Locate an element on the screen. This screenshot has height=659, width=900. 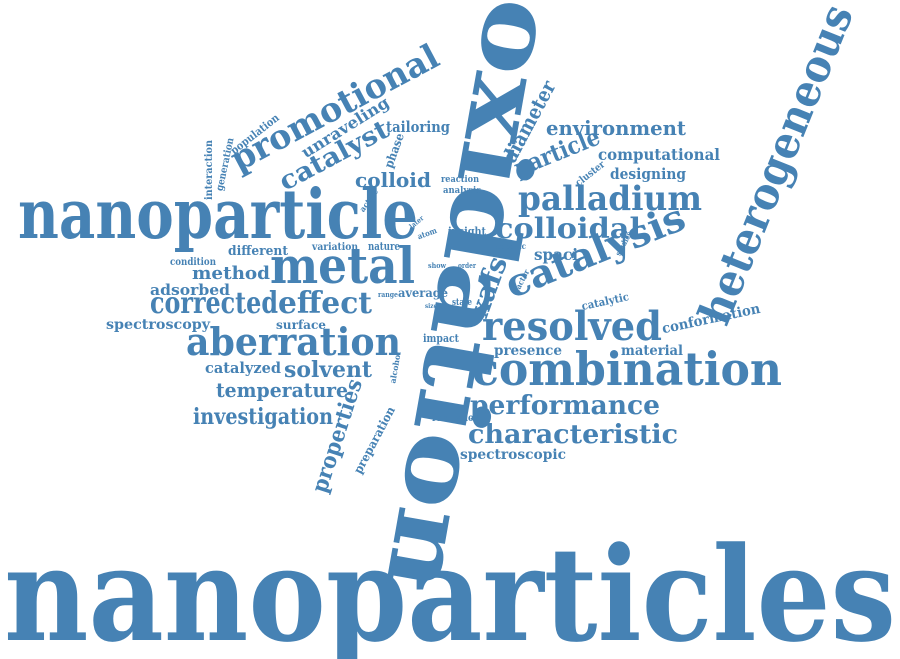
word-environment: environment is located at coordinates (616, 128).